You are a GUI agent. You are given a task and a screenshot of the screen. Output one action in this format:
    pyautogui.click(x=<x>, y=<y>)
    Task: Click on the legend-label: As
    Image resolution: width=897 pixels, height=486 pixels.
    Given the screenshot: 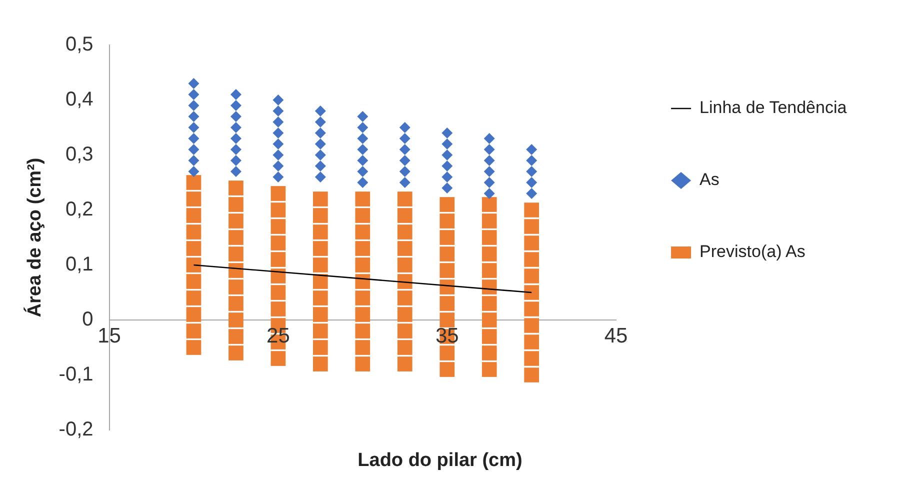 What is the action you would take?
    pyautogui.click(x=710, y=180)
    